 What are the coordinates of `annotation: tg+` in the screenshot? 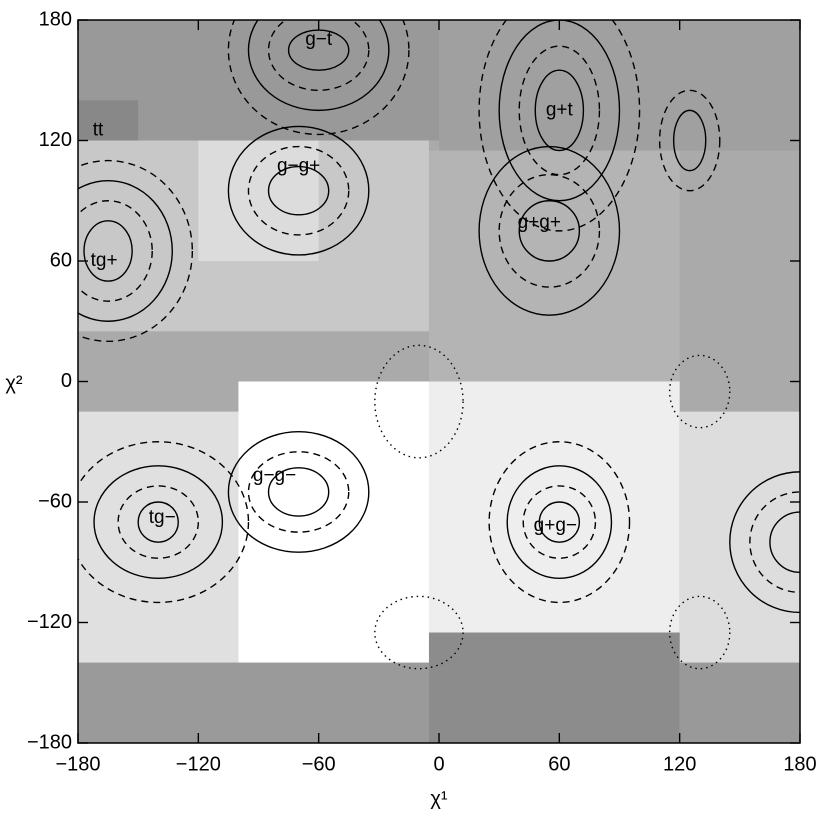 It's located at (104, 260).